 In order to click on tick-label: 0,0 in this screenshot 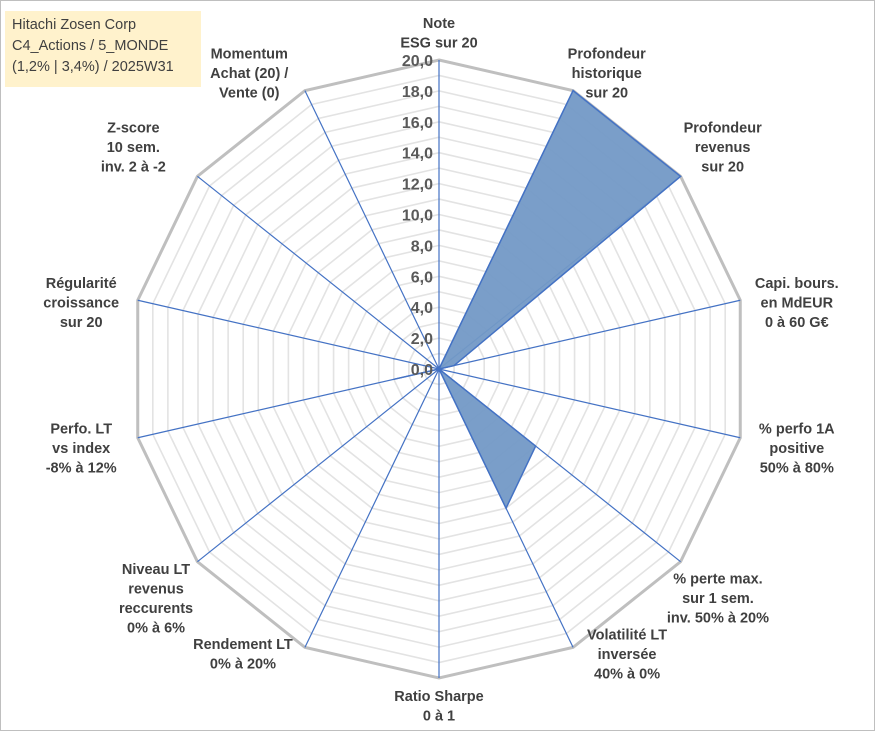, I will do `click(422, 370)`.